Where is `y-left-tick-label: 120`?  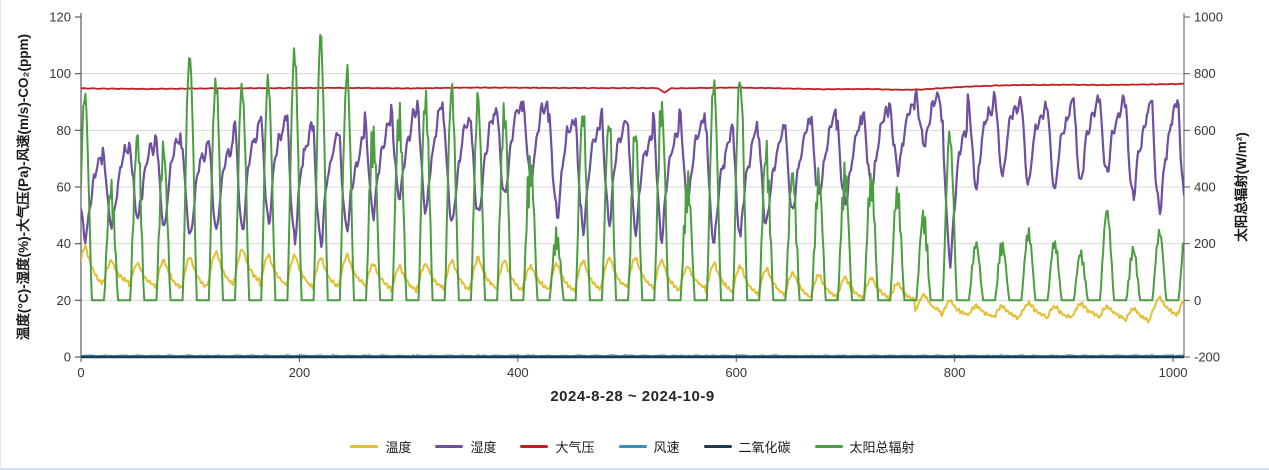 y-left-tick-label: 120 is located at coordinates (60, 17).